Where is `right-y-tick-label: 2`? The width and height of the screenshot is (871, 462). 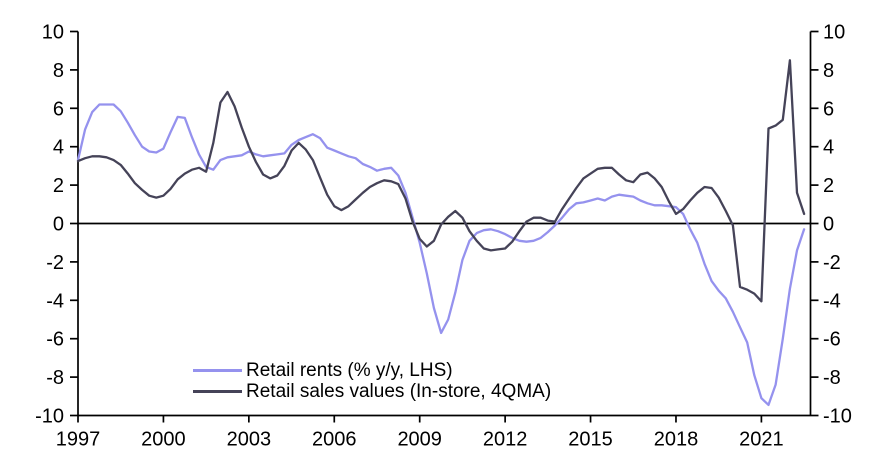
right-y-tick-label: 2 is located at coordinates (828, 186).